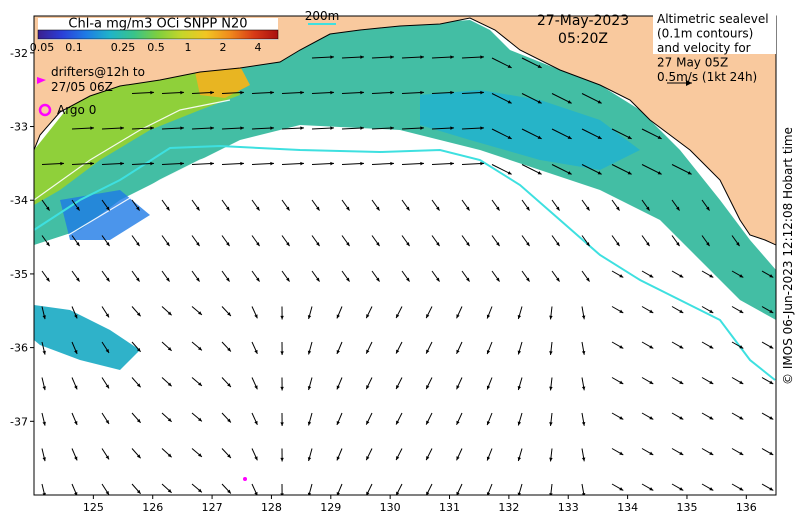 The image size is (800, 520). What do you see at coordinates (583, 39) in the screenshot?
I see `map-time: 05:20Z` at bounding box center [583, 39].